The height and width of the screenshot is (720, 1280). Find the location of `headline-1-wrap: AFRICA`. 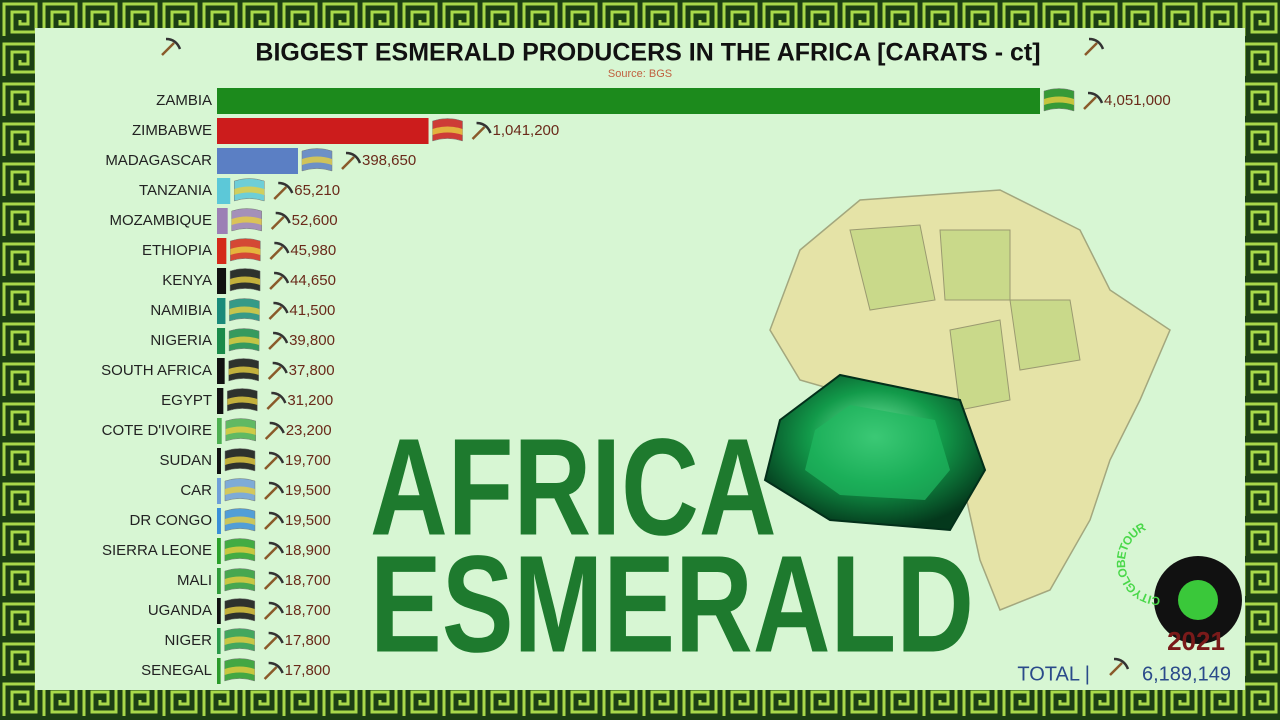

headline-1-wrap: AFRICA is located at coordinates (573, 488).